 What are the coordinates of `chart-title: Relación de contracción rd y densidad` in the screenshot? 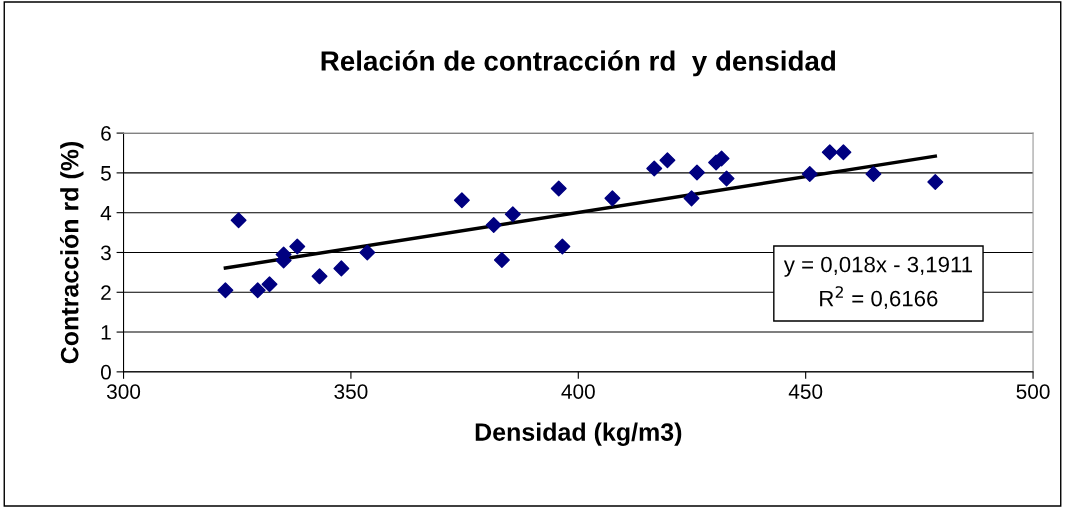 It's located at (578, 63).